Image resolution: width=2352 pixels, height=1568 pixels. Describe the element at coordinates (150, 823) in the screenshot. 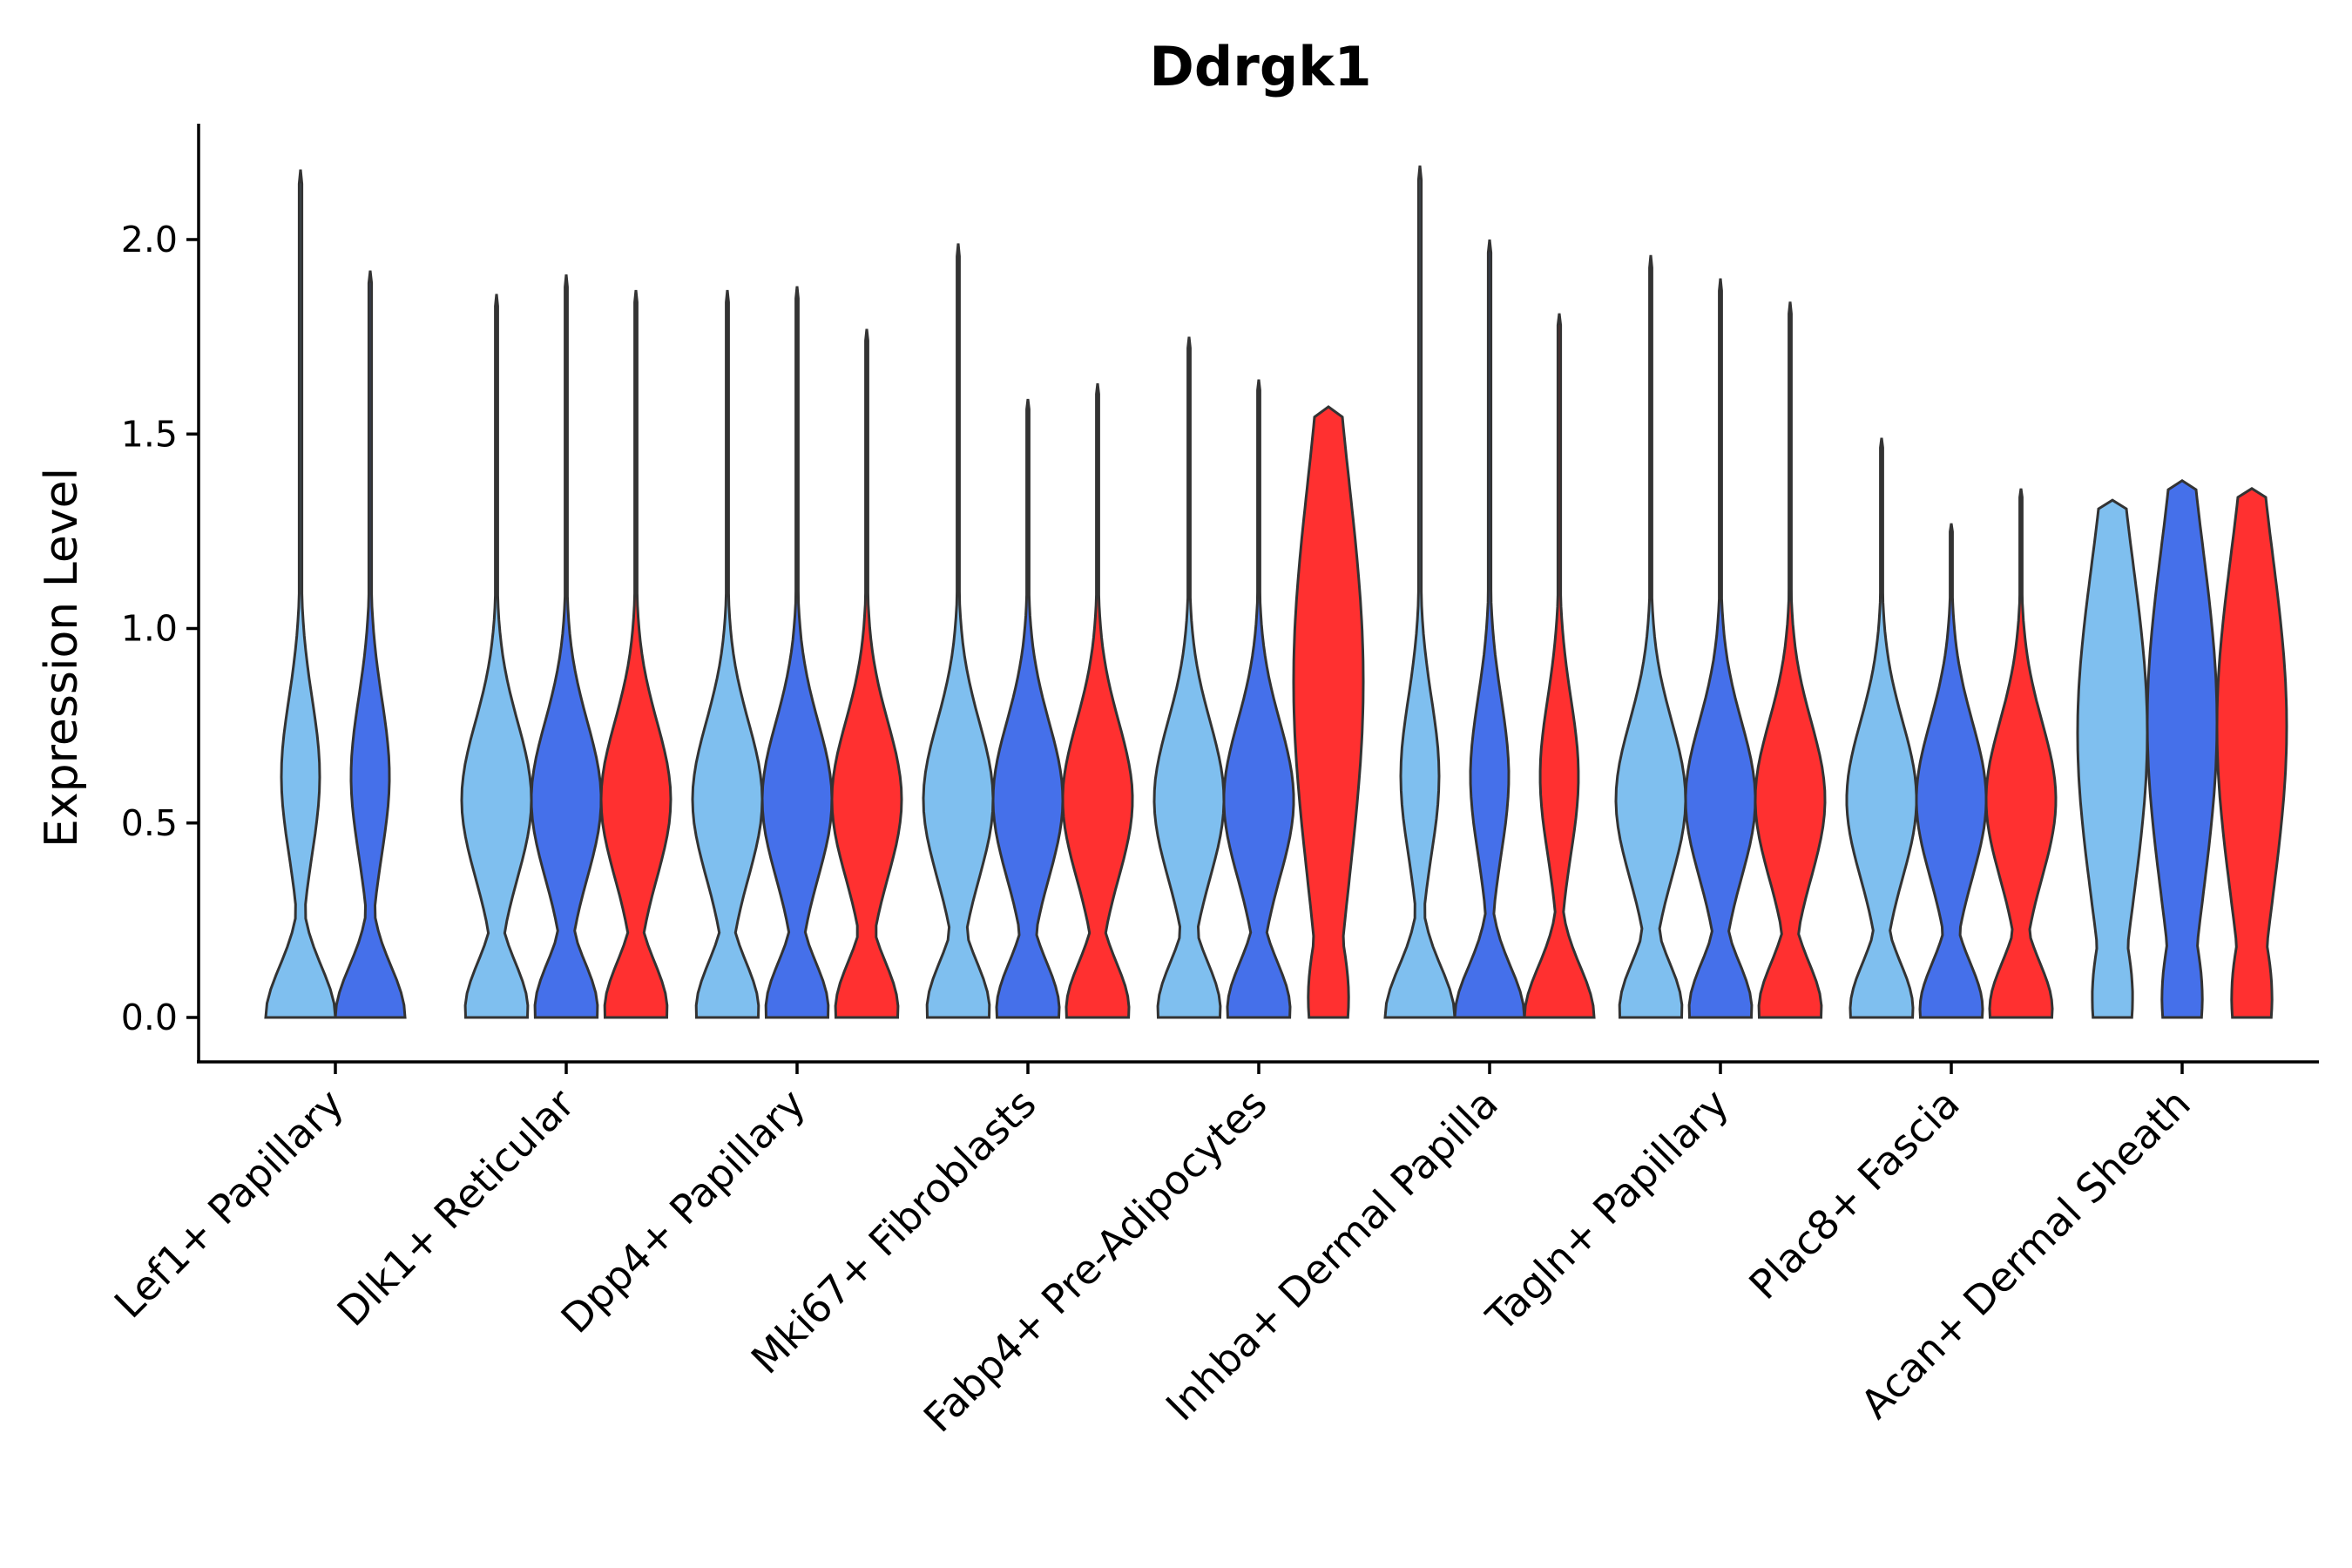

I see `y-tick-label: 0.5` at that location.